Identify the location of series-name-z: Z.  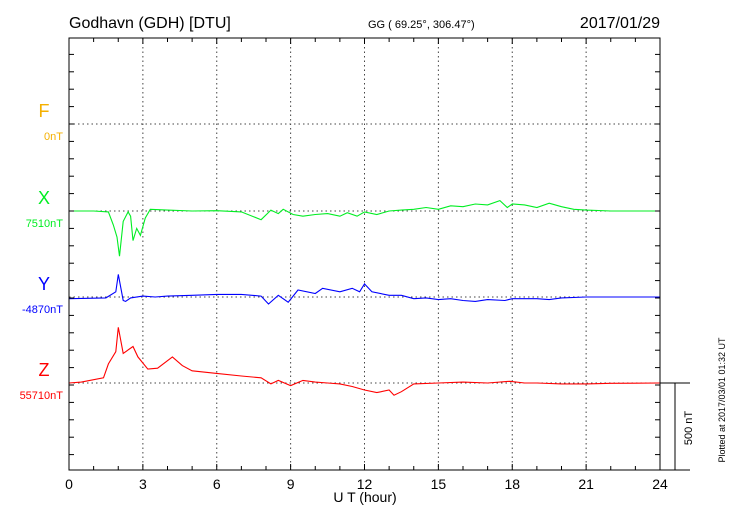
(44, 370).